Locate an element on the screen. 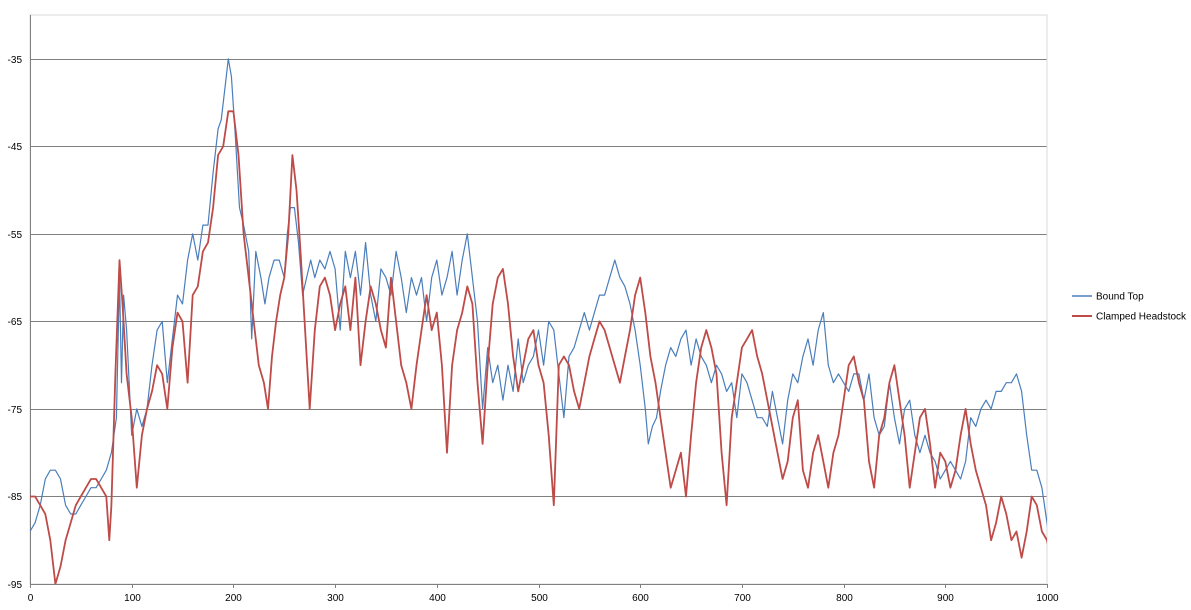  x-tick-label: 200 is located at coordinates (233, 598).